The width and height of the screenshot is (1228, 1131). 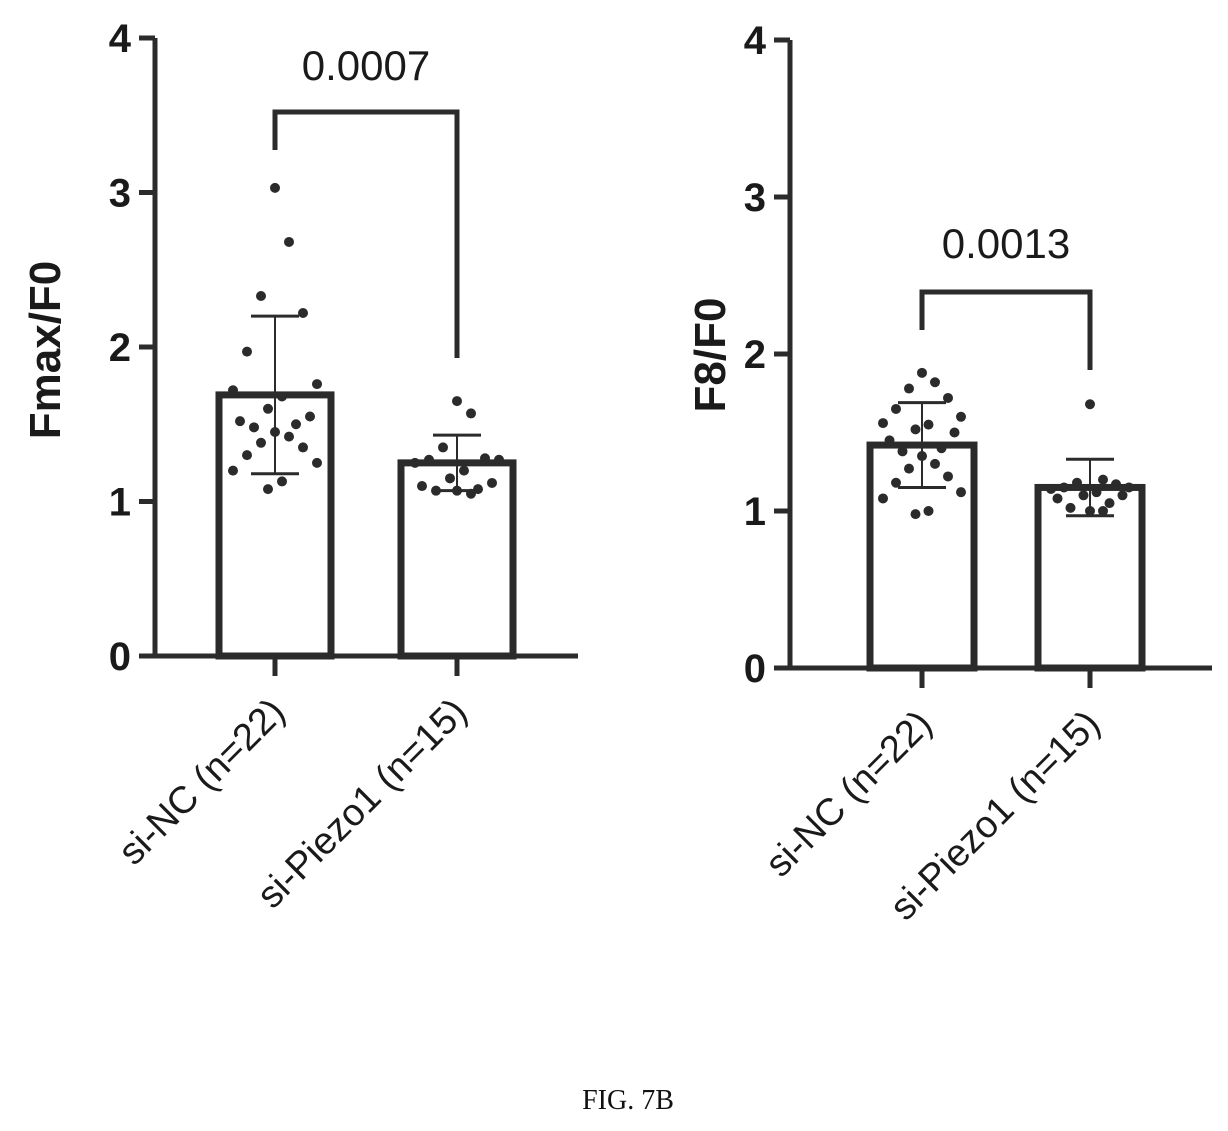 What do you see at coordinates (1006, 243) in the screenshot?
I see `p-value-label: 0.0013` at bounding box center [1006, 243].